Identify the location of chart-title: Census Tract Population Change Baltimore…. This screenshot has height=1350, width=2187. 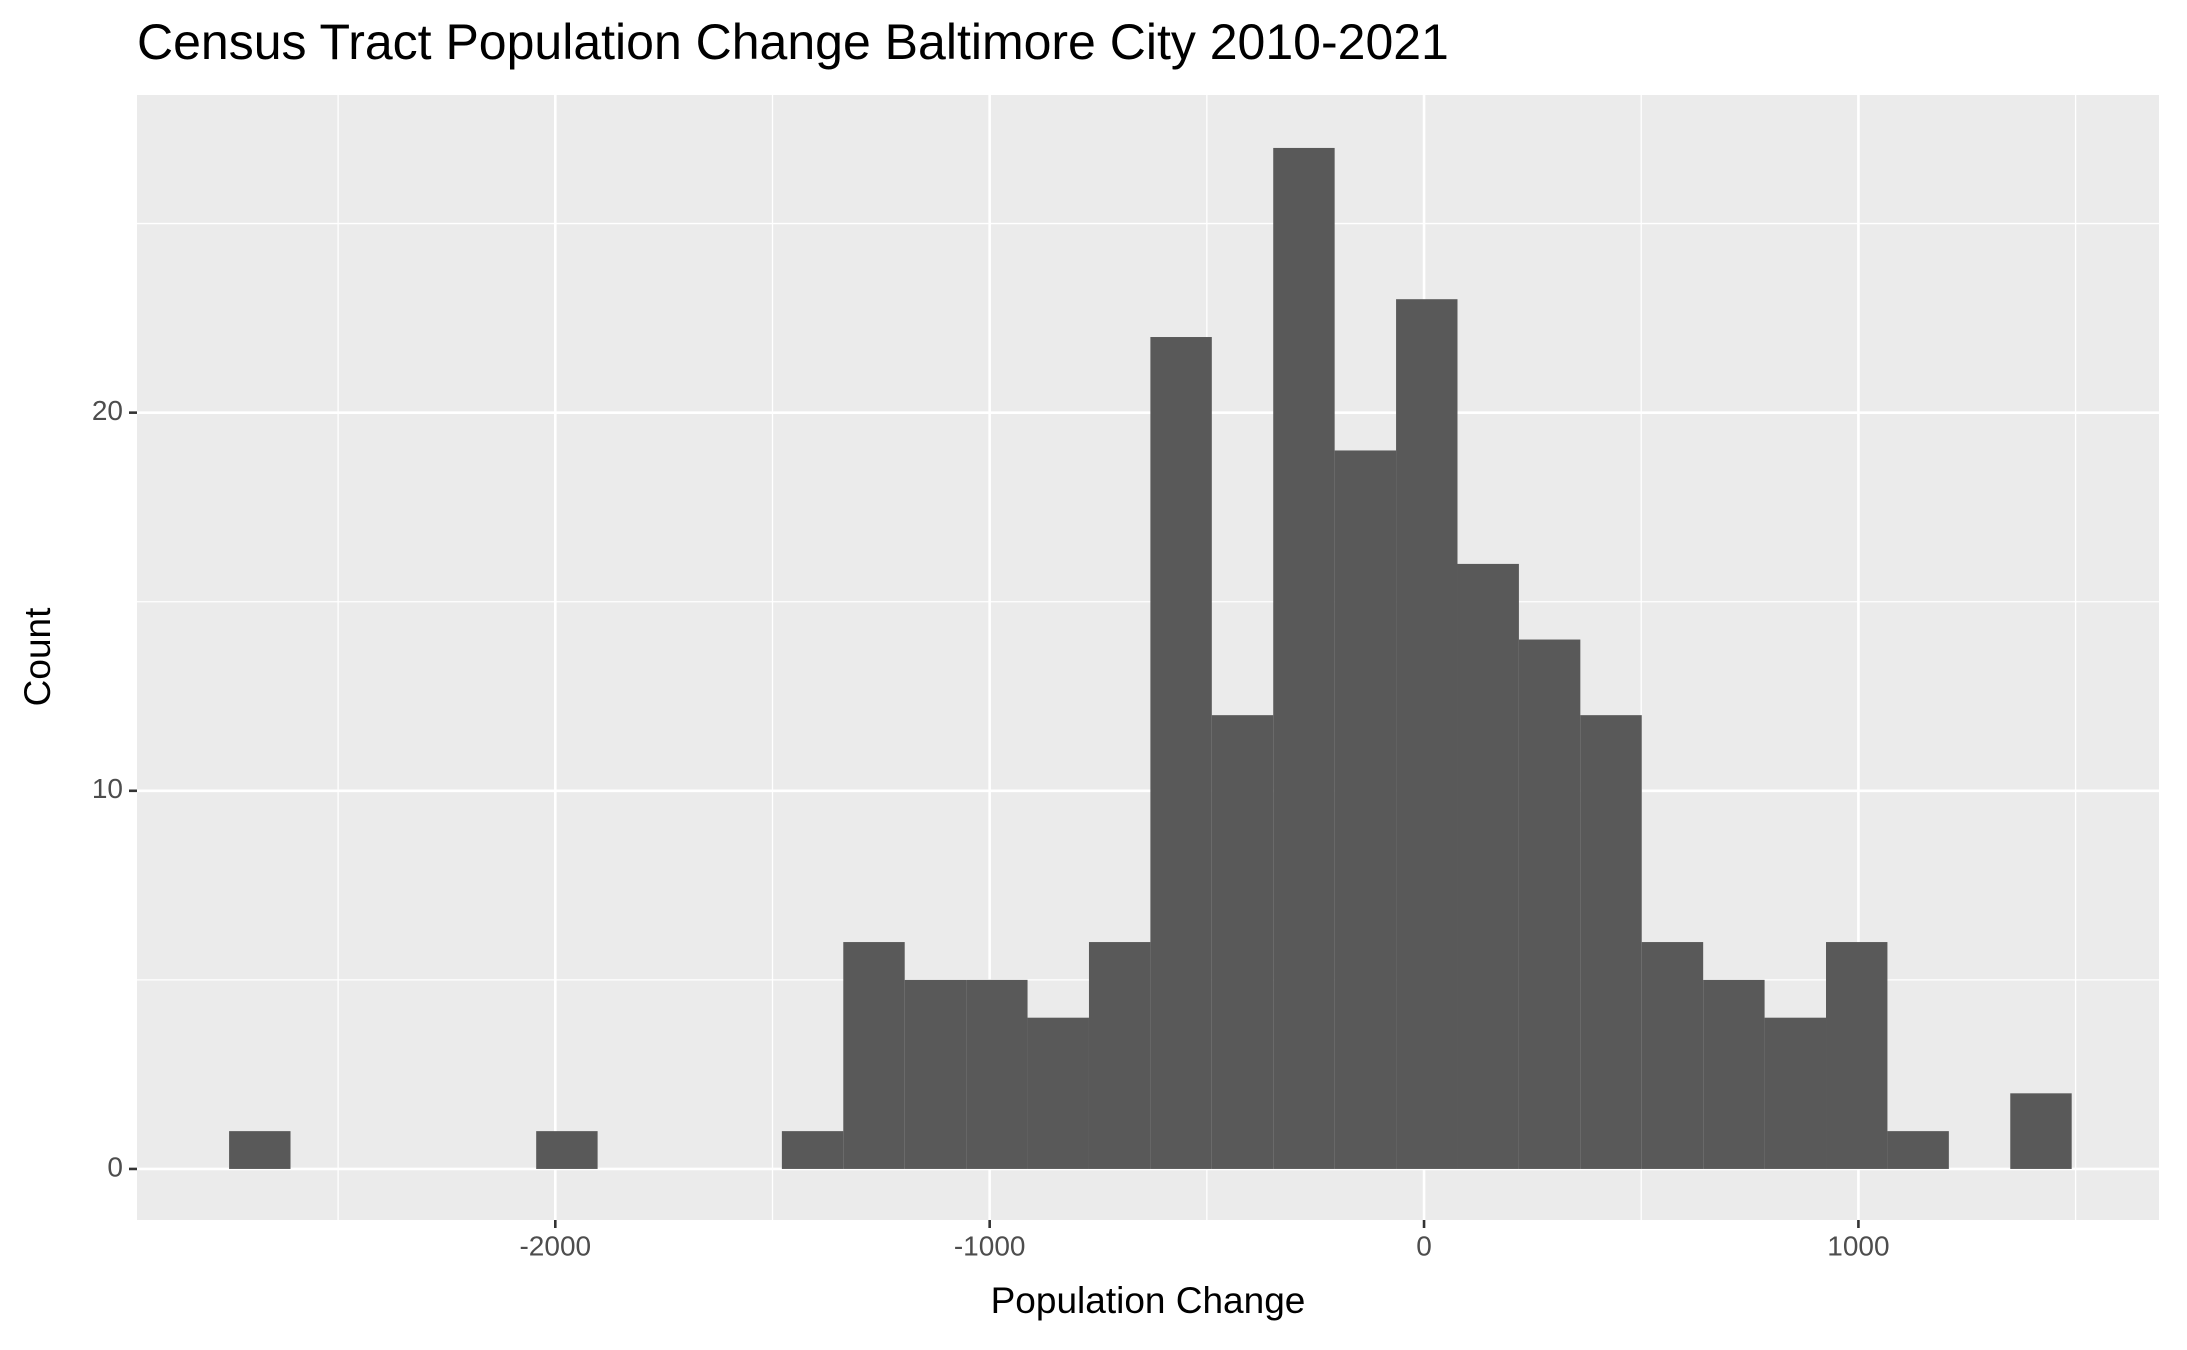
(793, 42).